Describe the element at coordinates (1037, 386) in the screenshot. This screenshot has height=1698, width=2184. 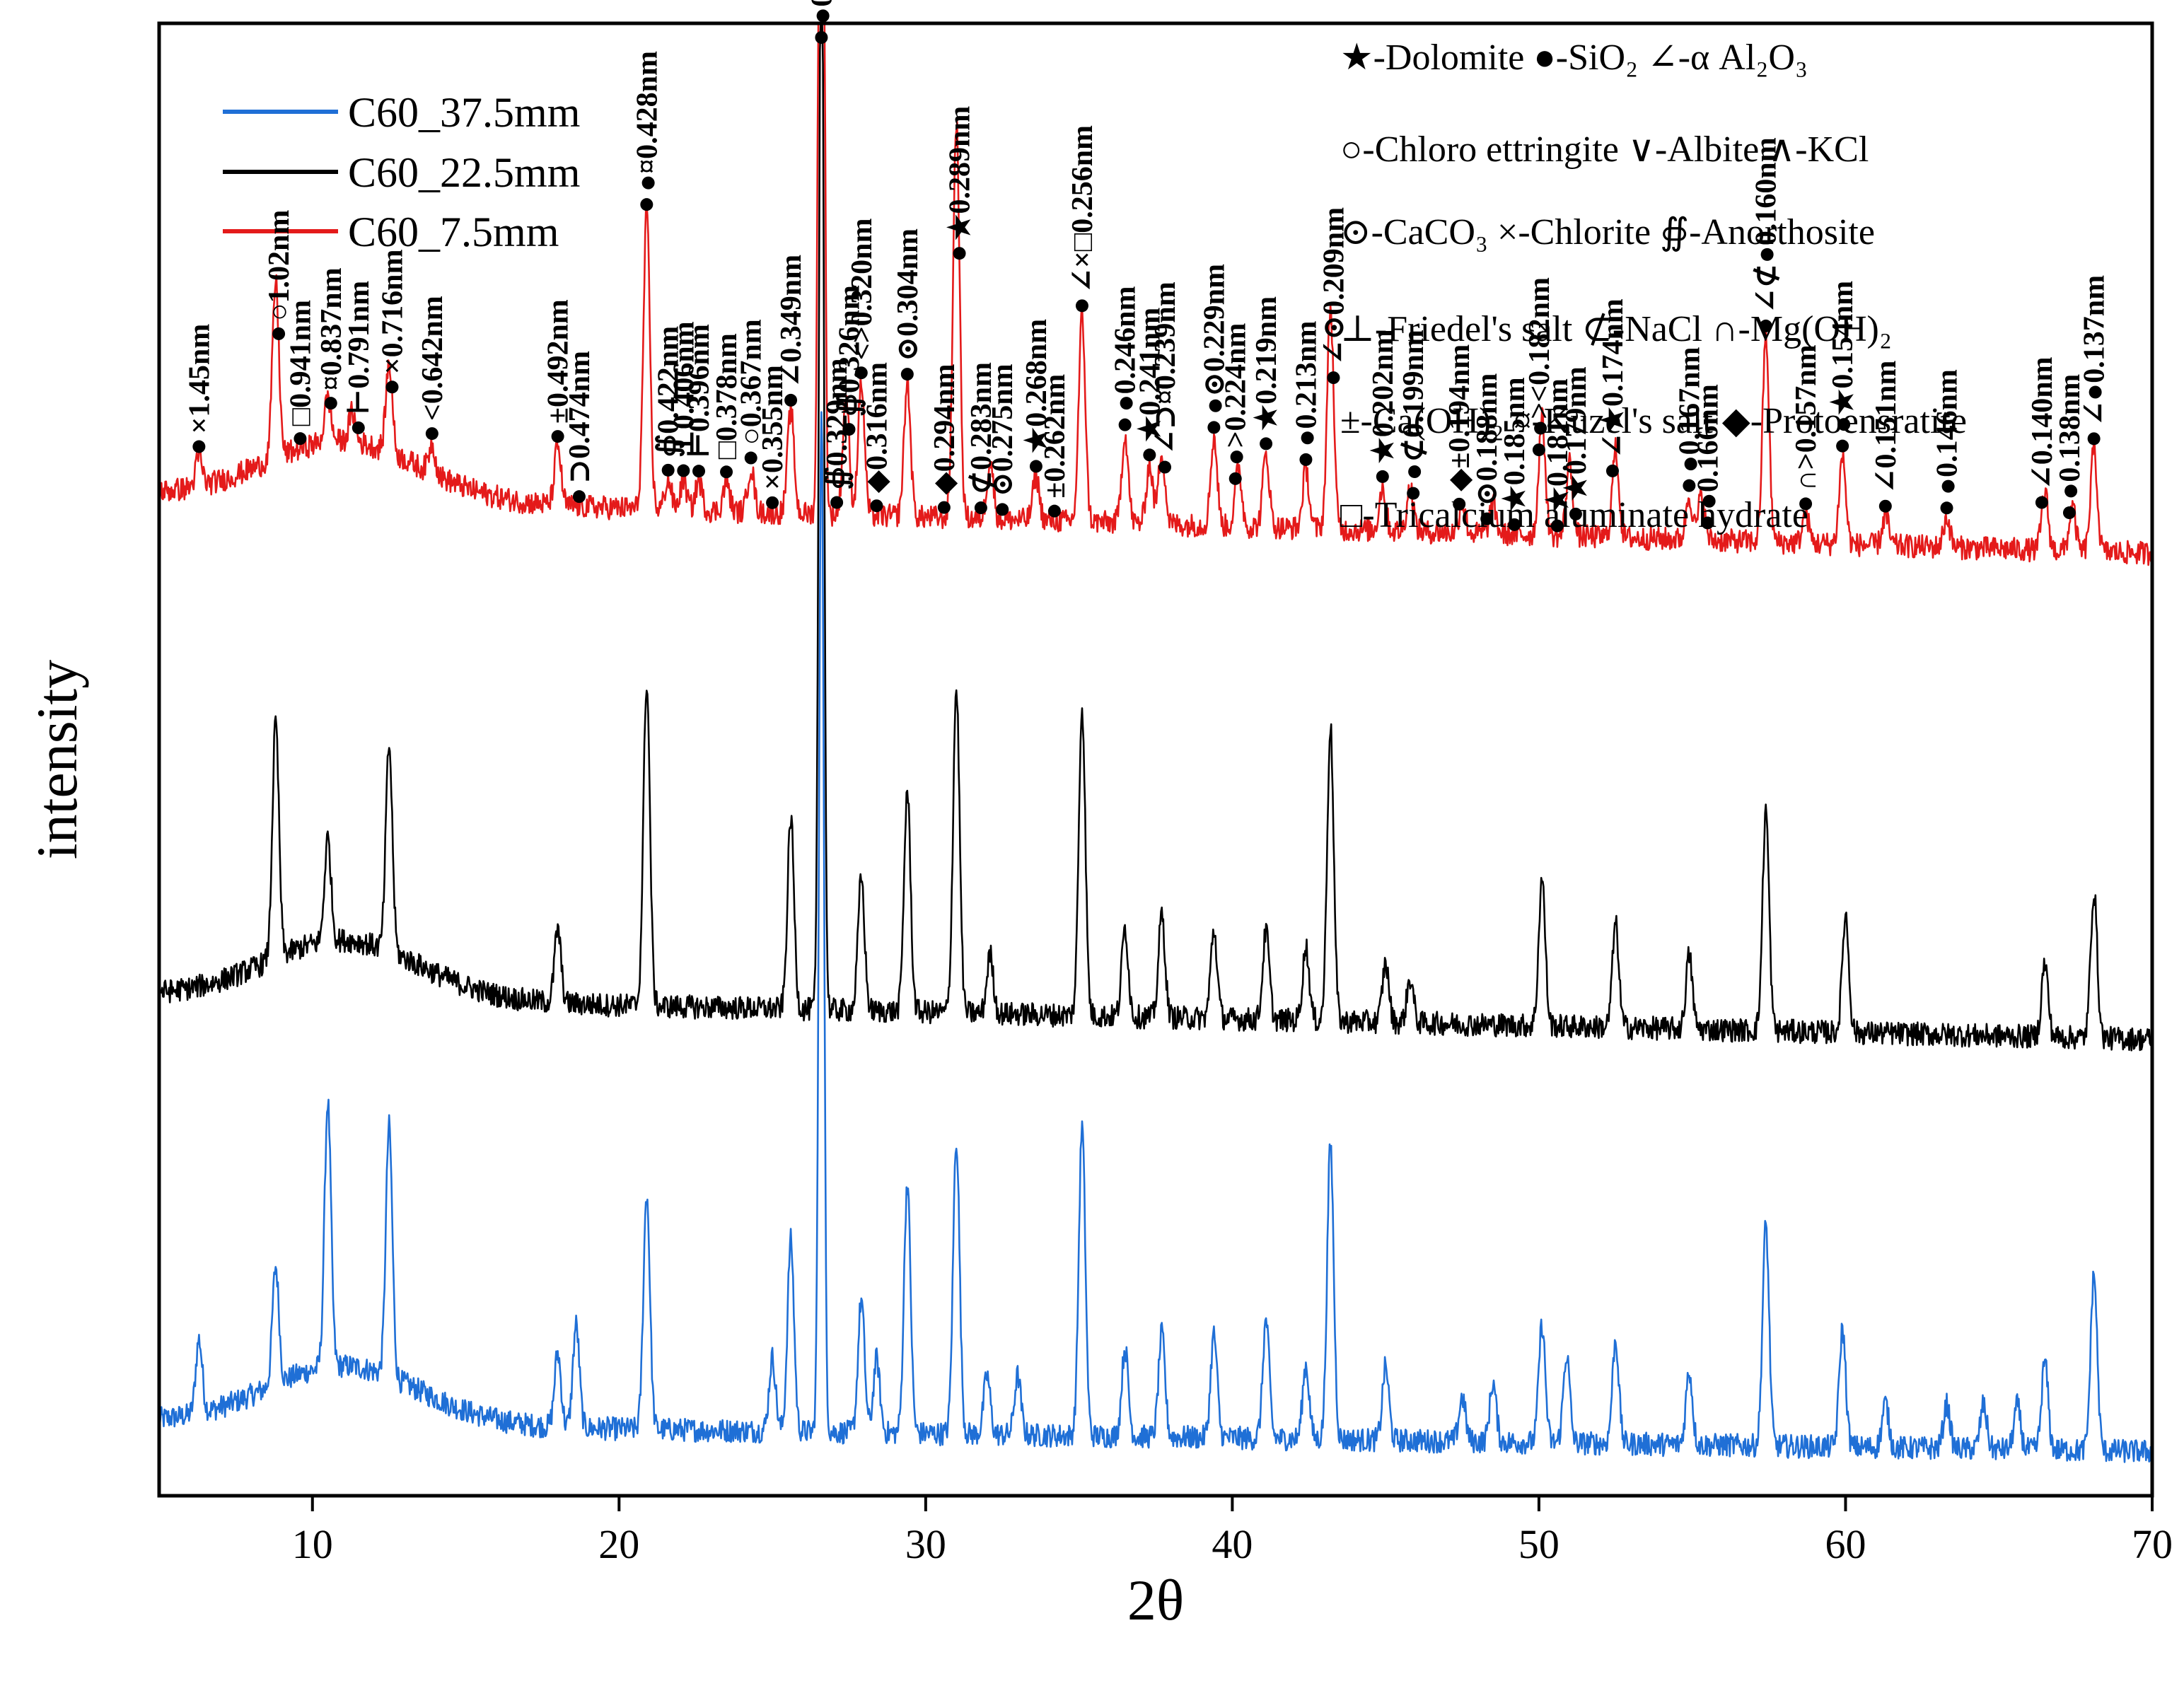
I see `peak-label-27: ★0.268nm` at that location.